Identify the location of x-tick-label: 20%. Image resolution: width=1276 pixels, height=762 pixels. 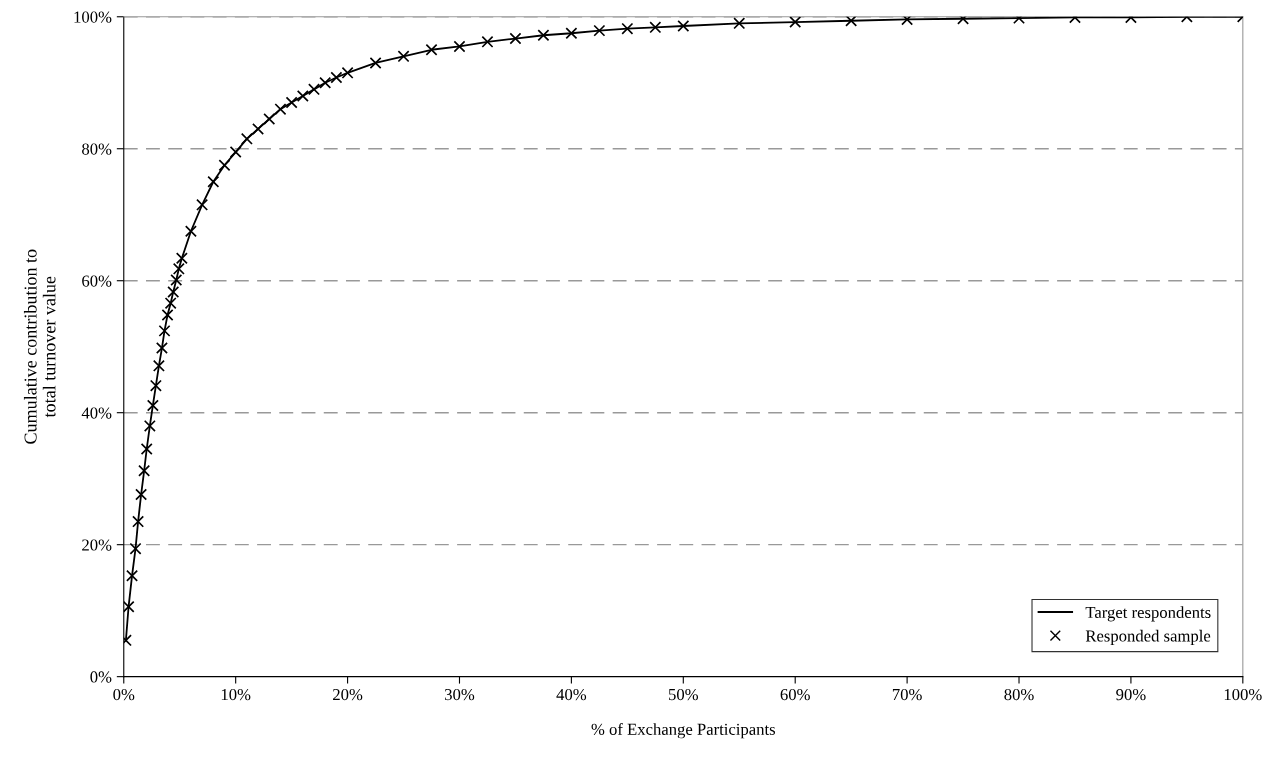
(348, 694).